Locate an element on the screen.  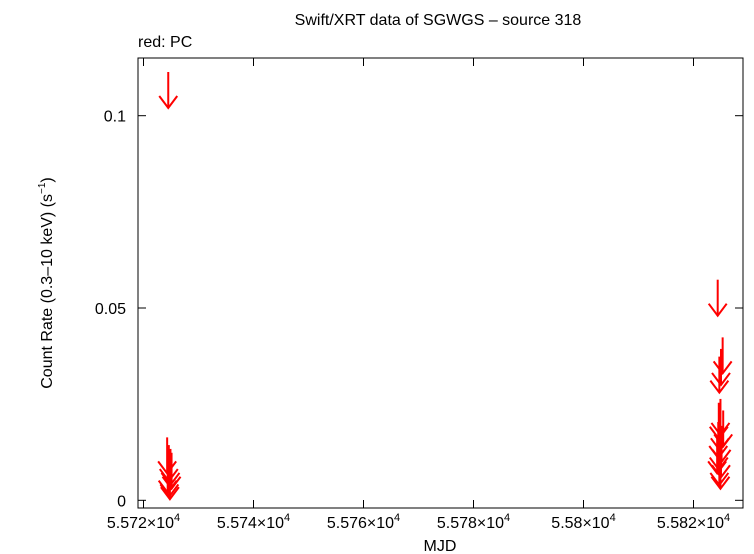
x-axis-label: MJD is located at coordinates (440, 546).